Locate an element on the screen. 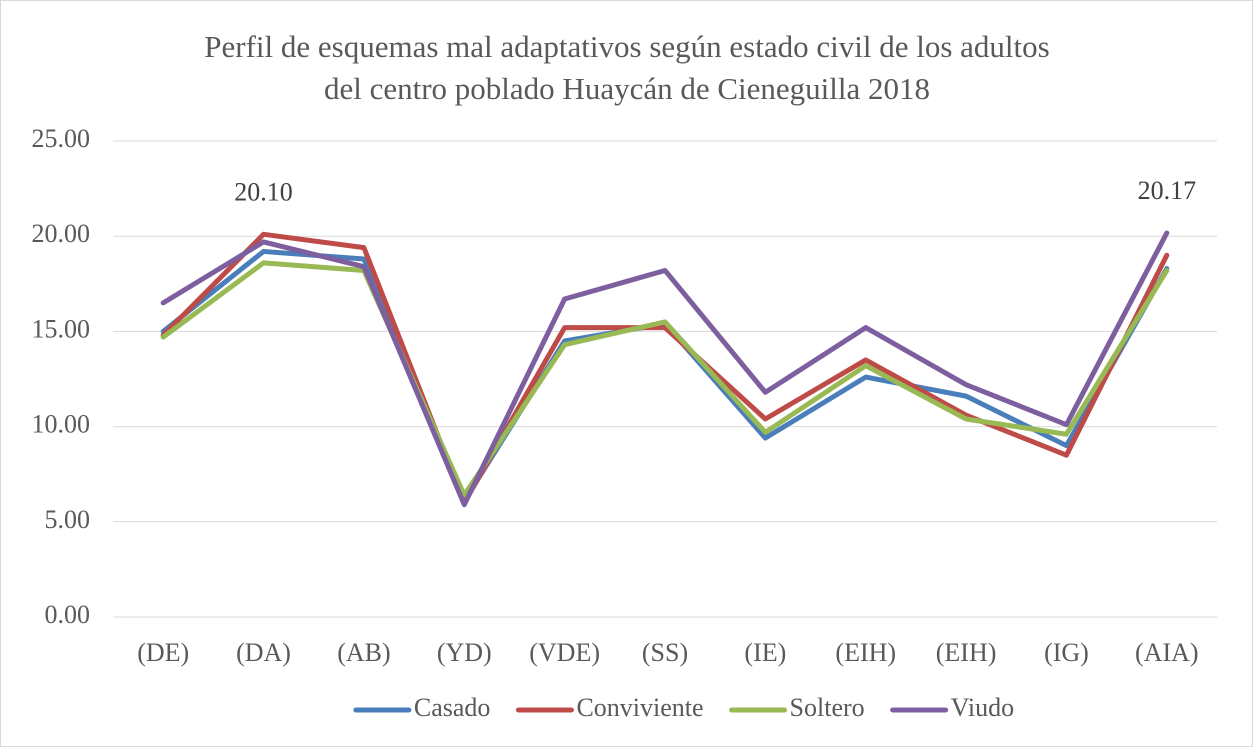 The image size is (1253, 747). y-tick-label: 25.00 is located at coordinates (61, 138).